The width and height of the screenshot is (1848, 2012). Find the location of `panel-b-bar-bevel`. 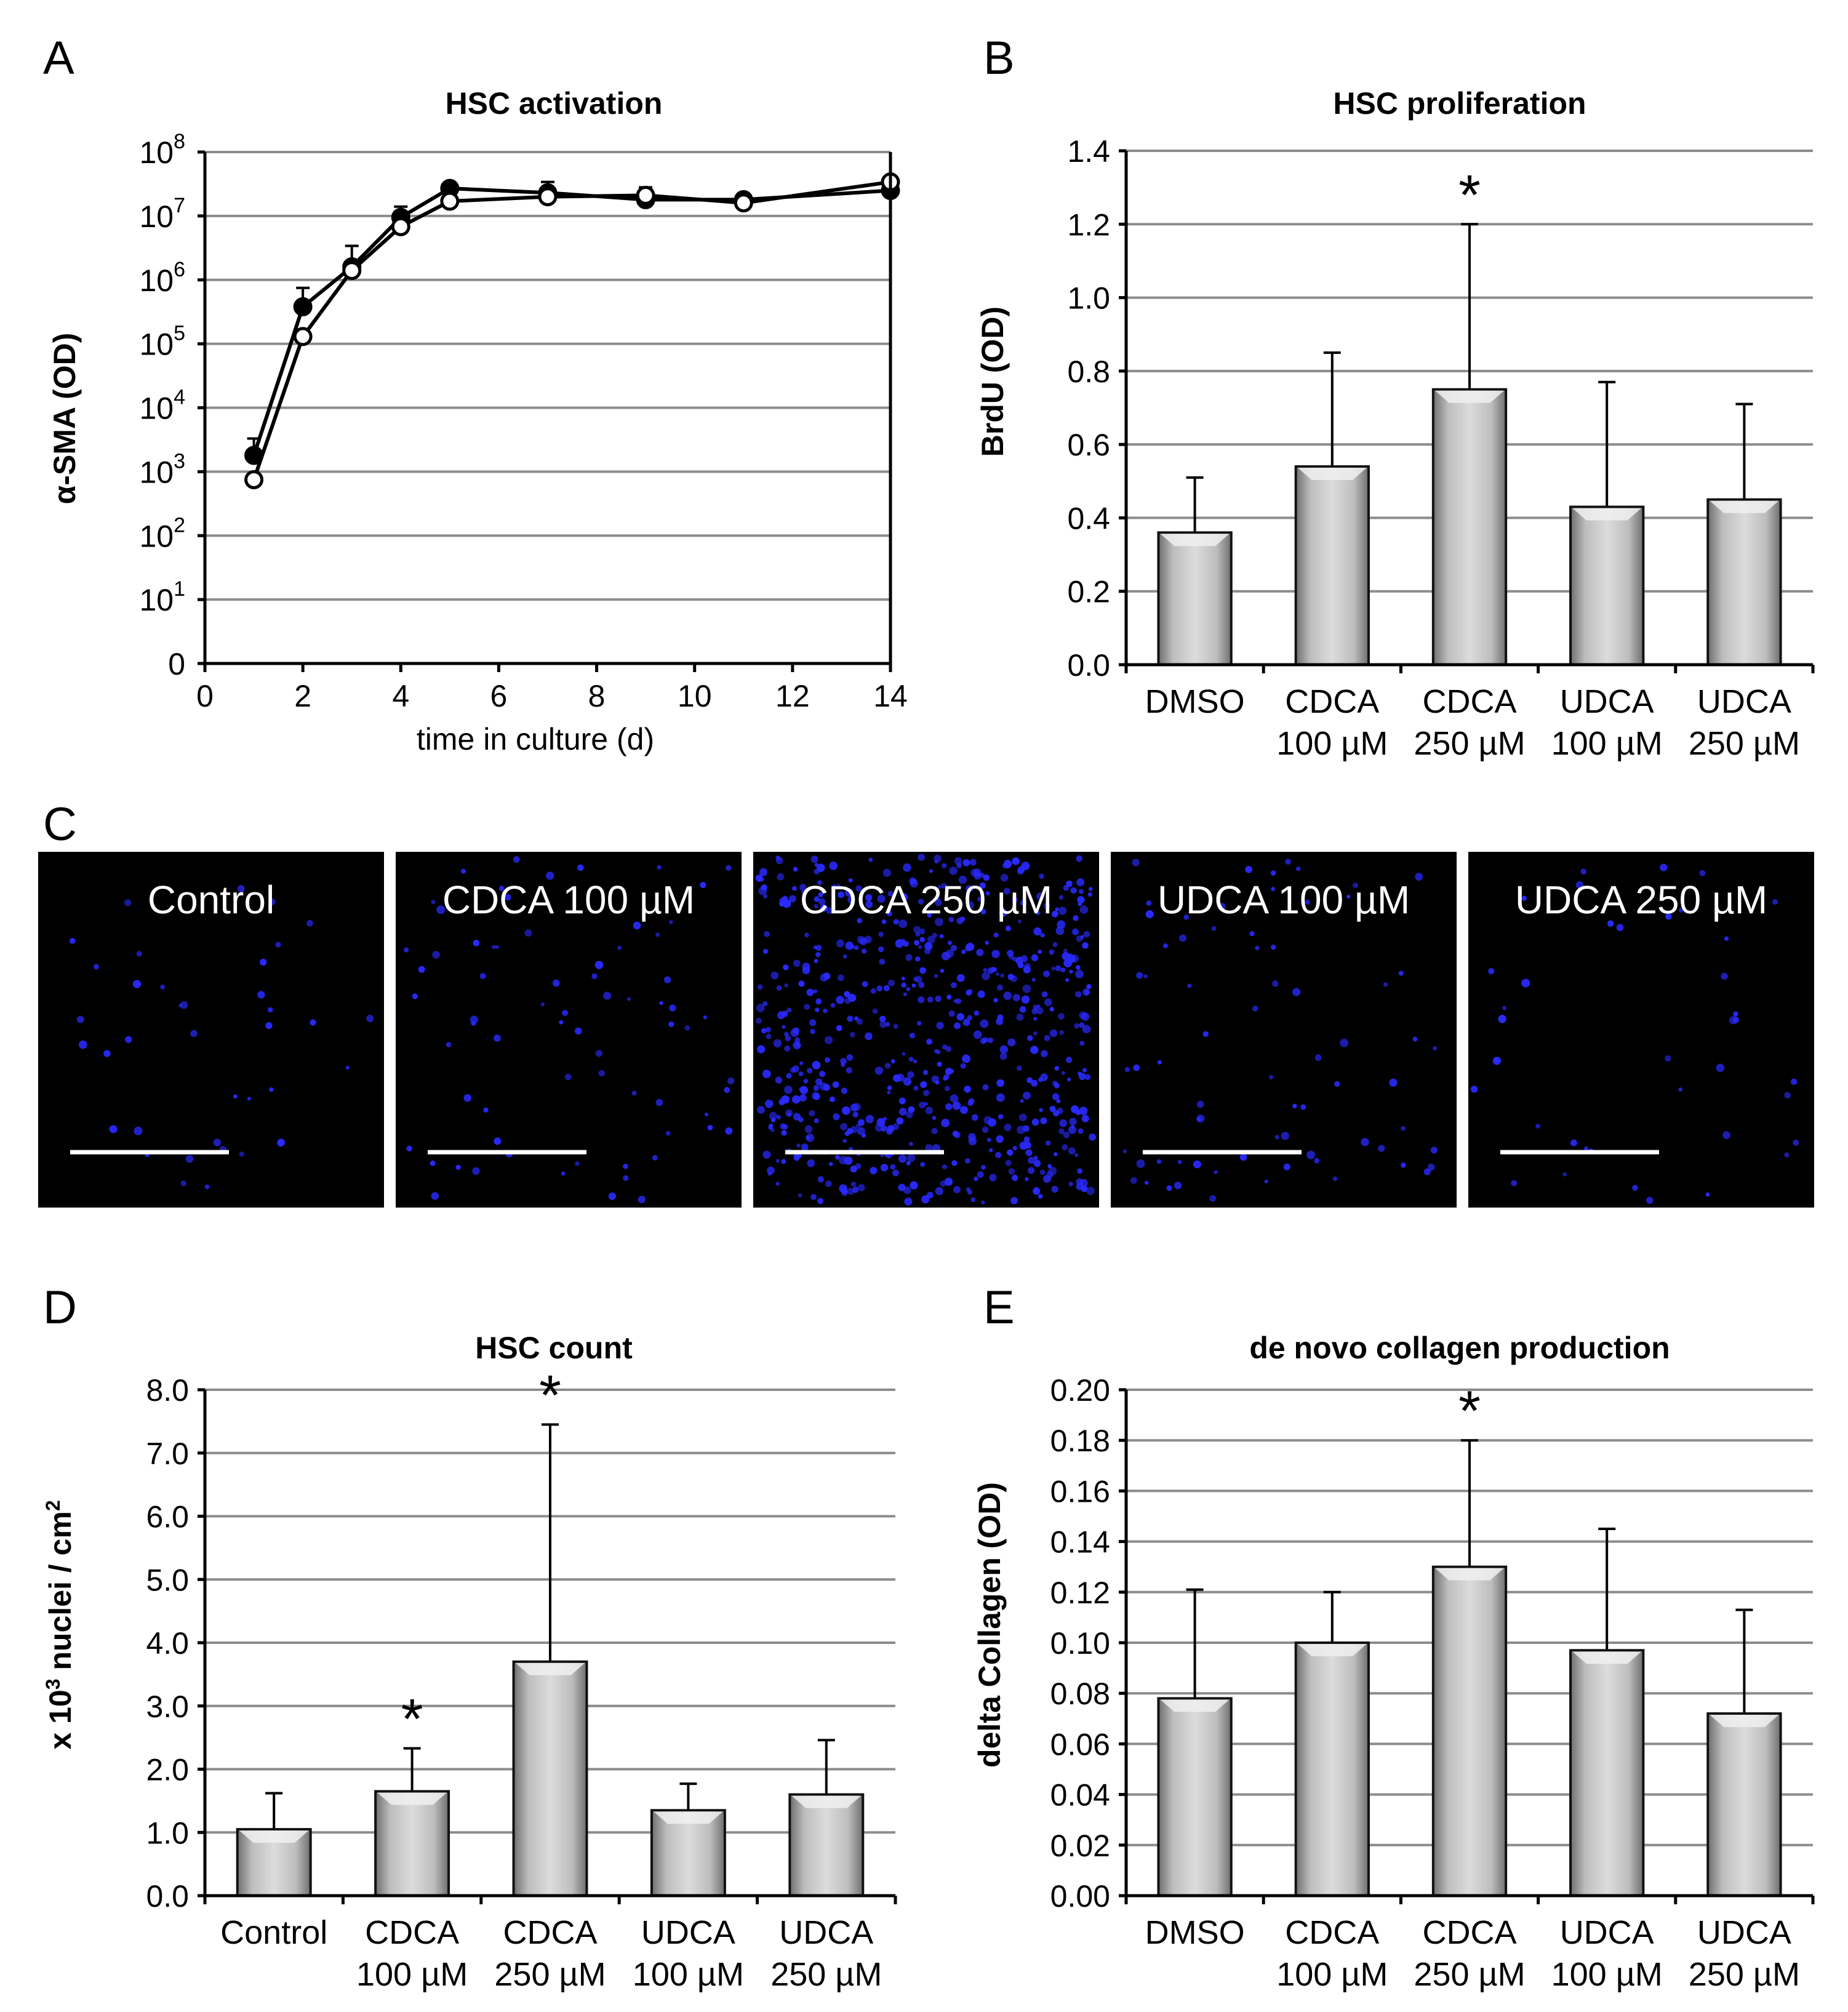

panel-b-bar-bevel is located at coordinates (1195, 540).